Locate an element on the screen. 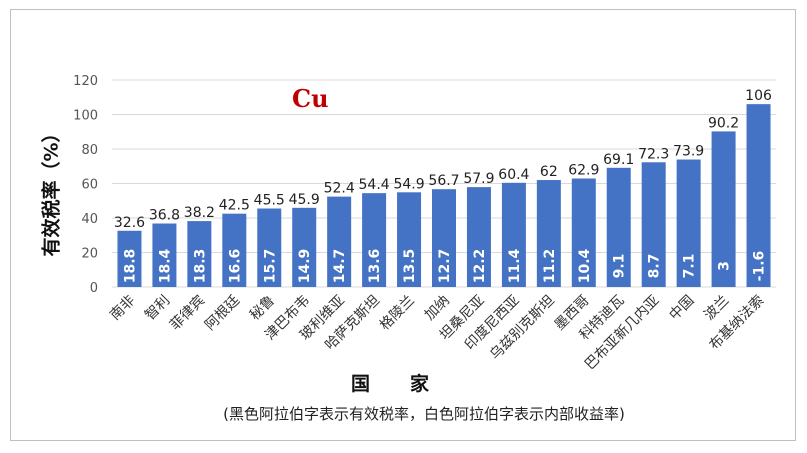 This screenshot has height=453, width=807. category-label: 阿根廷 is located at coordinates (222, 313).